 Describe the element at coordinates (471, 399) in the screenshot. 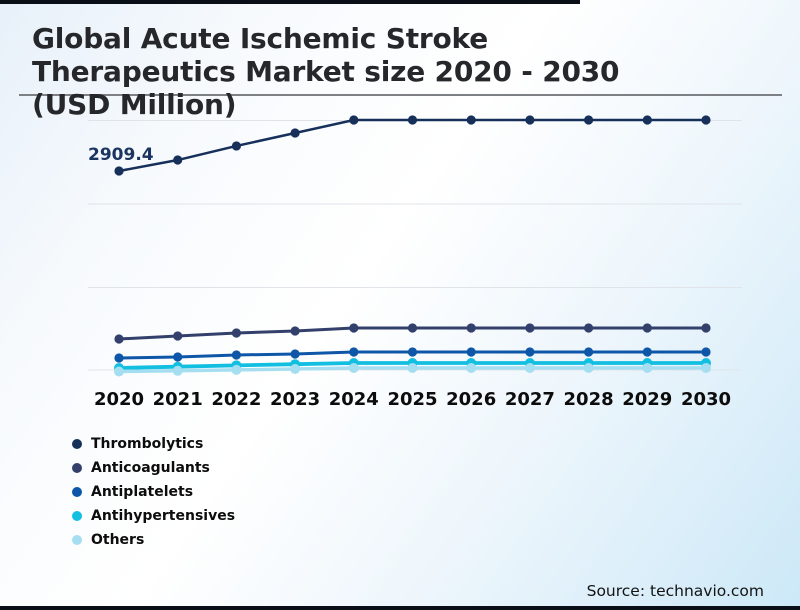

I see `x-axis-label-2026: 2026` at that location.